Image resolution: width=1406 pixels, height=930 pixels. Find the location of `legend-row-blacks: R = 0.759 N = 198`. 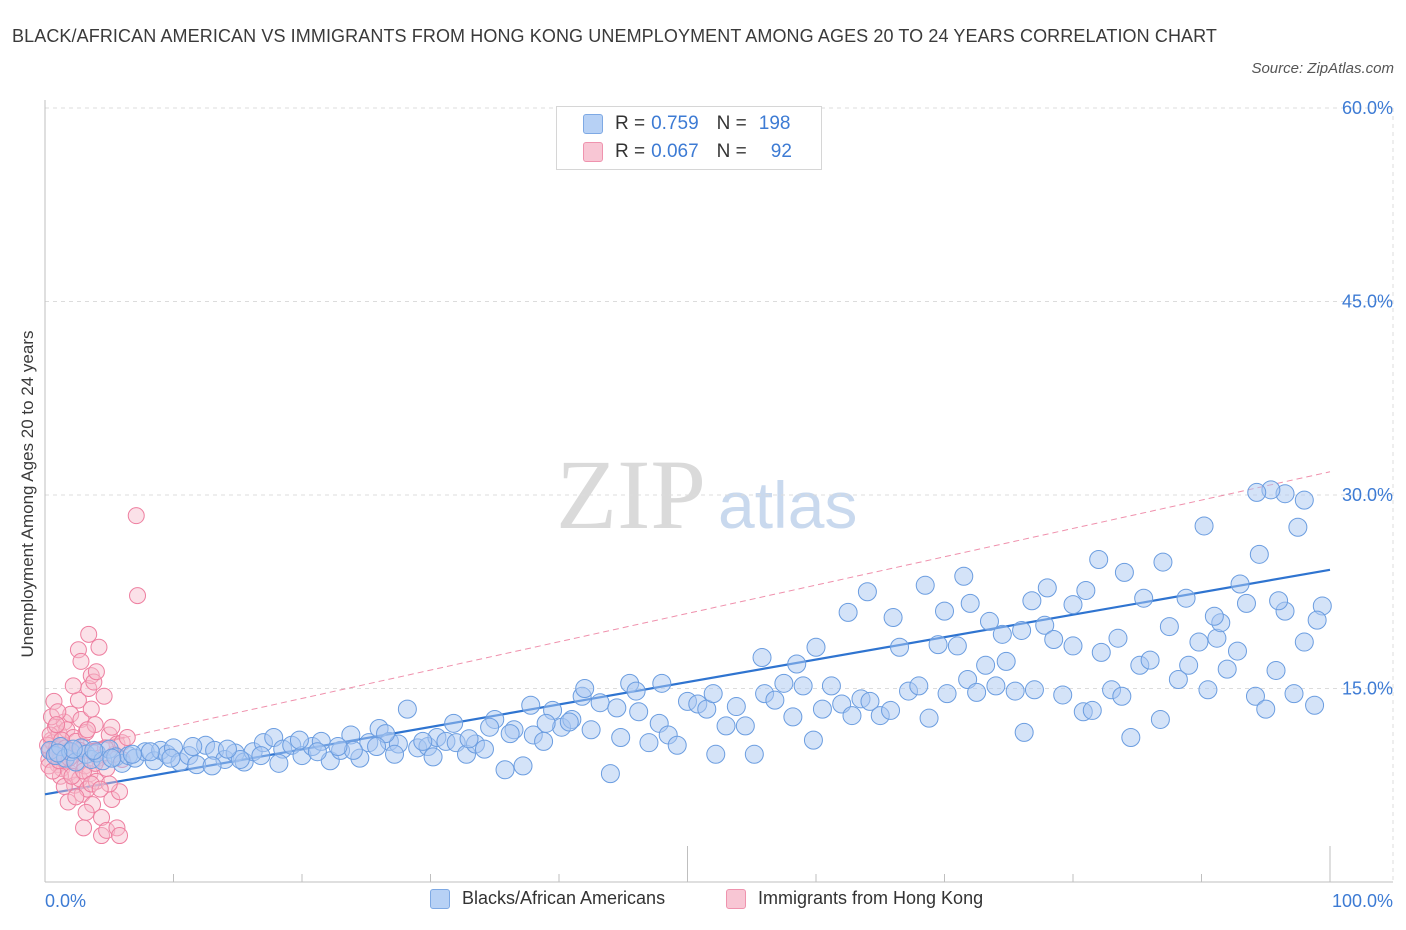

legend-row-blacks: R = 0.759 N = 198 is located at coordinates (686, 124).